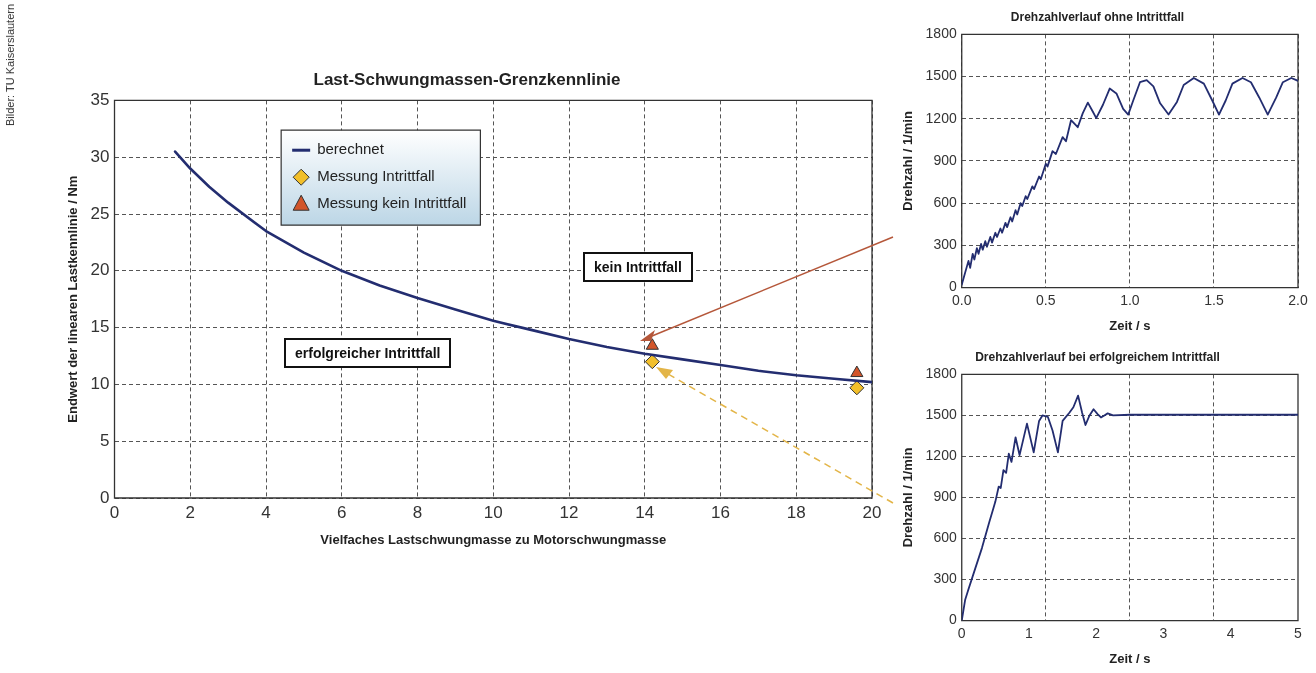 The width and height of the screenshot is (1316, 673). Describe the element at coordinates (1029, 632) in the screenshot. I see `x-tick-label: 1` at that location.